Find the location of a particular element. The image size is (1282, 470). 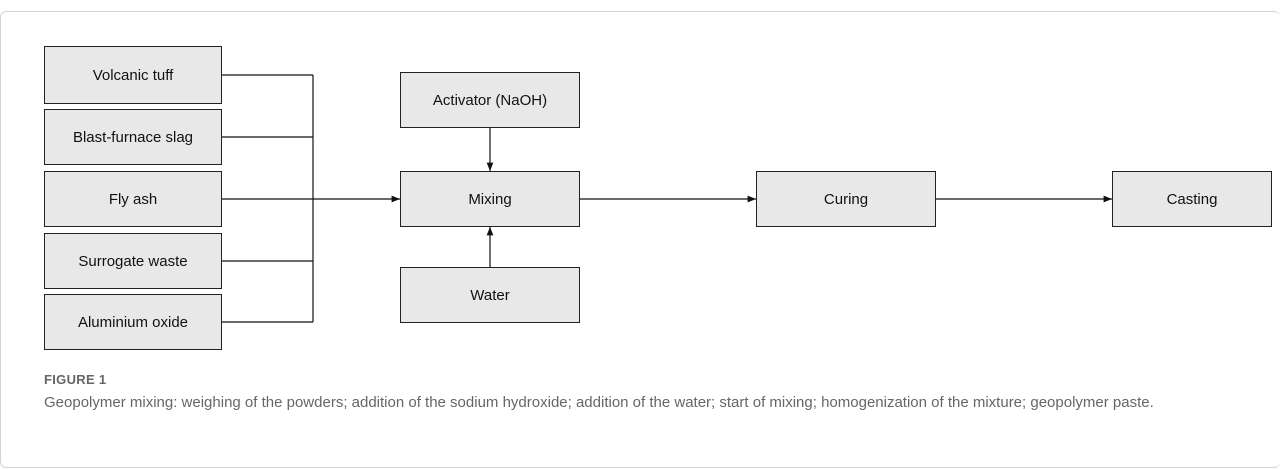

node: Activator (NaOH) is located at coordinates (490, 100).